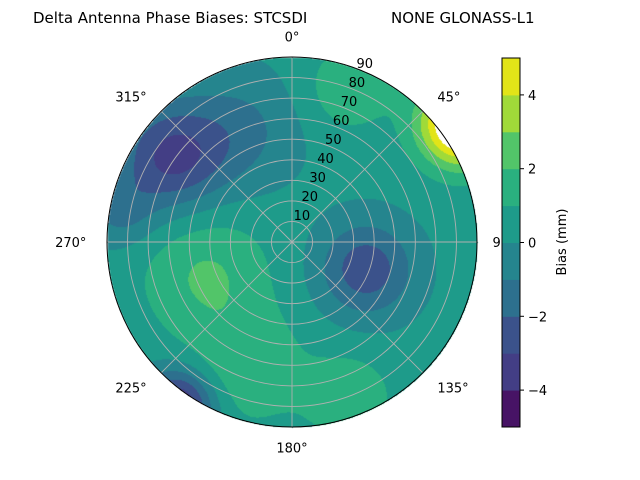 The width and height of the screenshot is (640, 480). Describe the element at coordinates (532, 96) in the screenshot. I see `colorbar-tick-label: 4` at that location.